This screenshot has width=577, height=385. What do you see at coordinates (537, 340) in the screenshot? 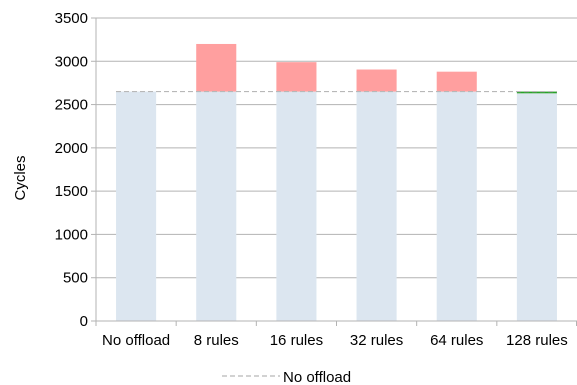
I see `x-category-label-5: 128 rules` at bounding box center [537, 340].